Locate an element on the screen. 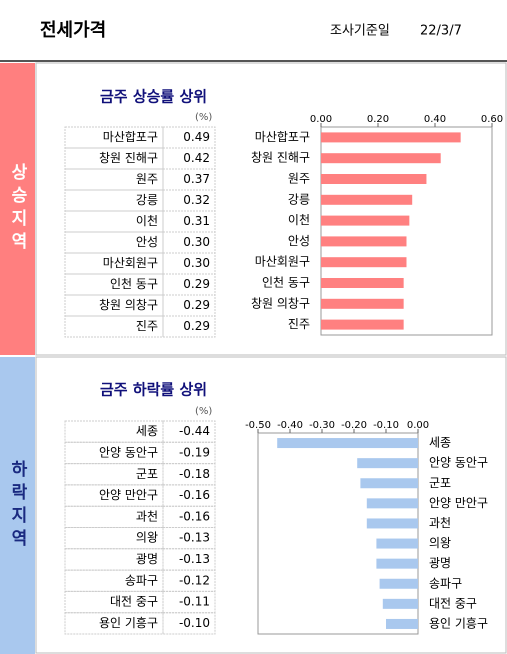 Image resolution: width=507 pixels, height=654 pixels. category-label: 대전 중구 is located at coordinates (453, 603).